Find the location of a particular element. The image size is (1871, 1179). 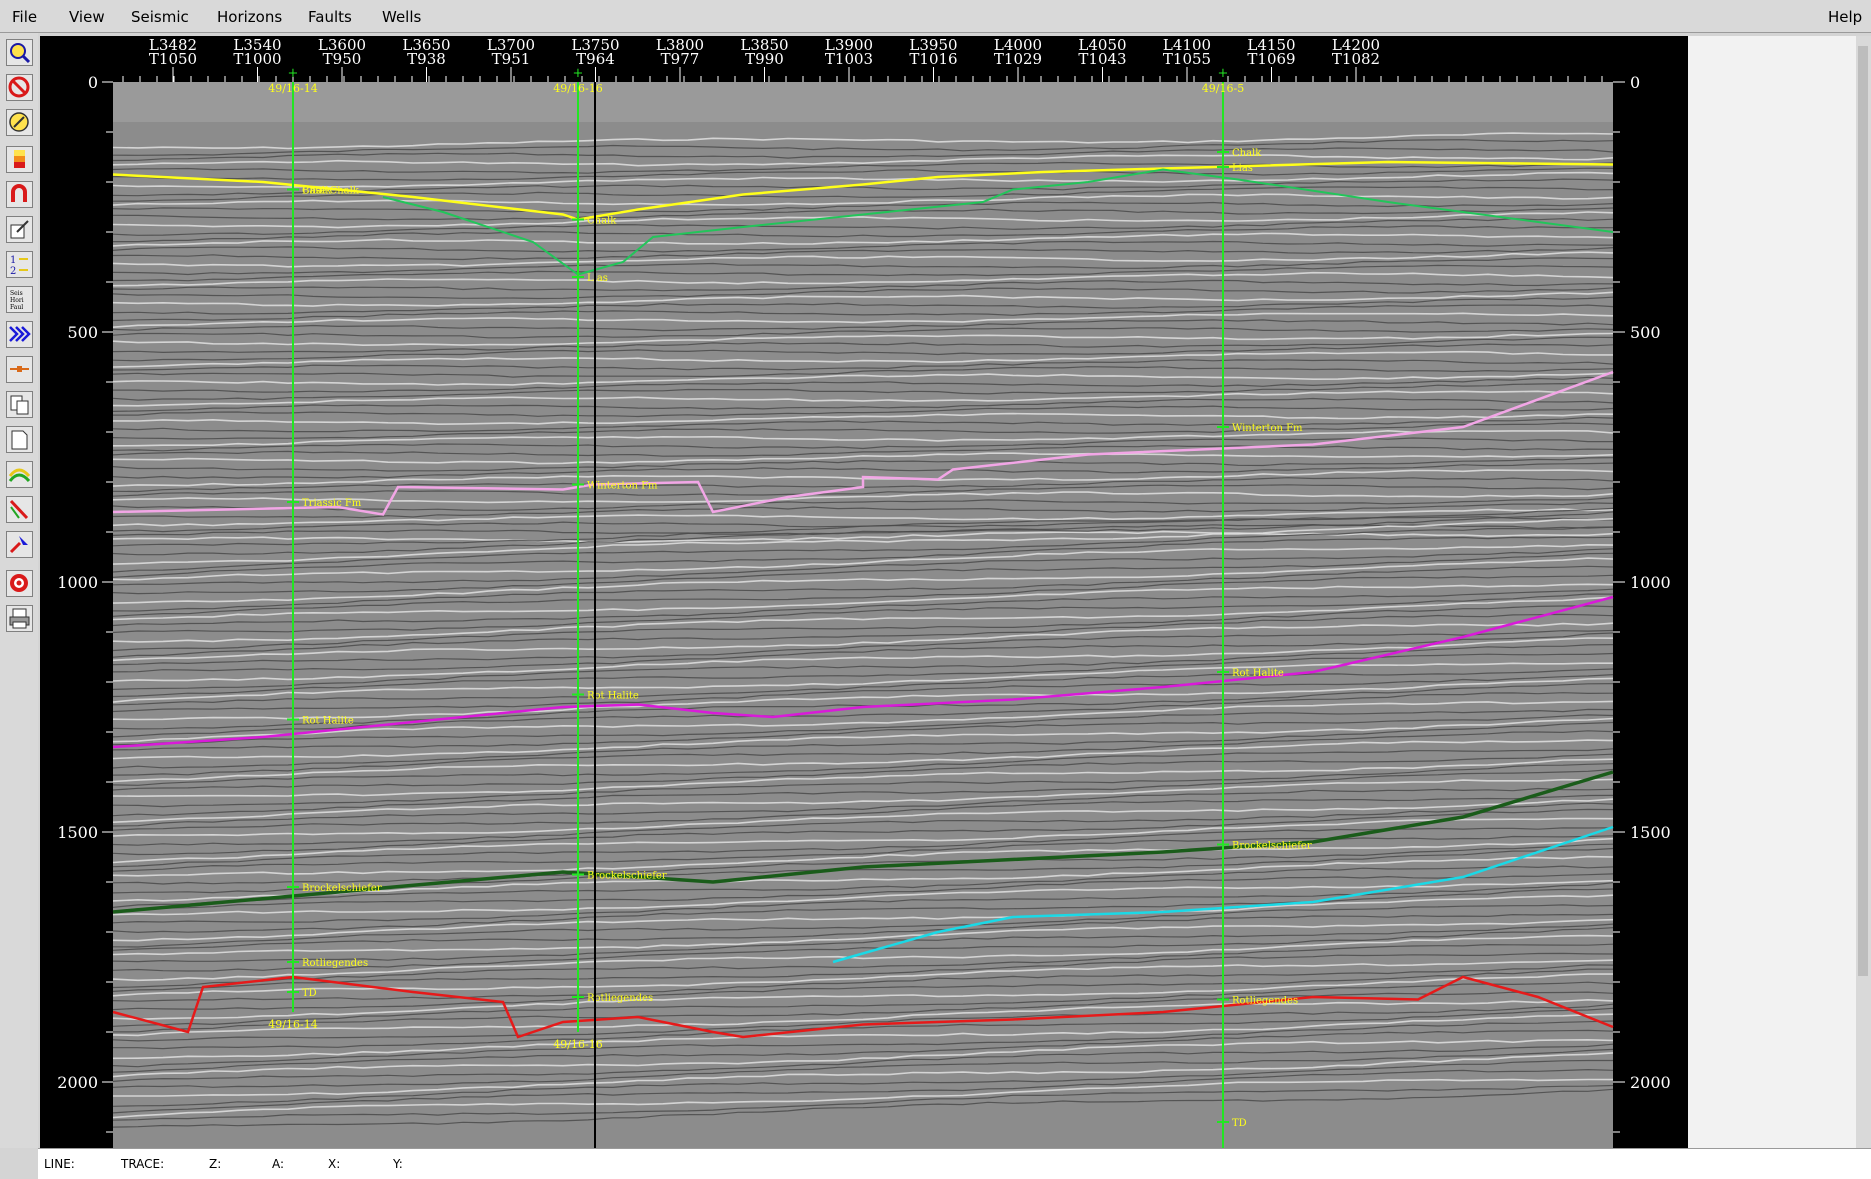

time-tick-label-left: 0 is located at coordinates (93, 82).